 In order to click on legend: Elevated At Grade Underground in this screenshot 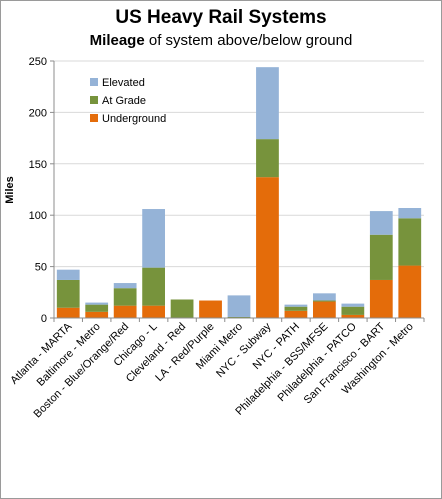, I will do `click(128, 101)`.